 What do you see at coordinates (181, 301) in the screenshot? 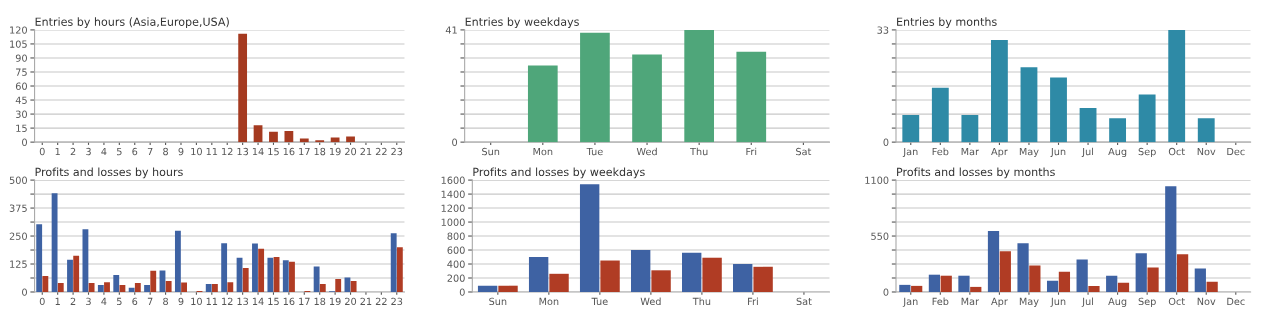
I see `x-tick-label: 9` at bounding box center [181, 301].